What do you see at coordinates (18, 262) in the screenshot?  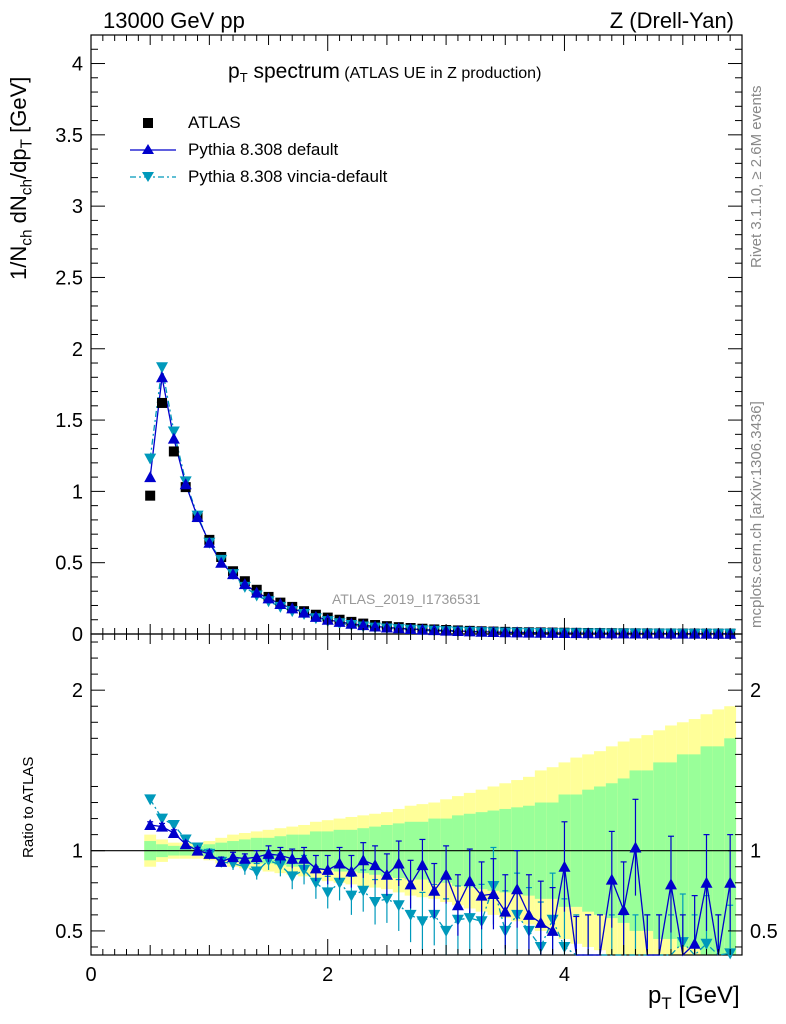 I see `ylabel-part: 1/N` at bounding box center [18, 262].